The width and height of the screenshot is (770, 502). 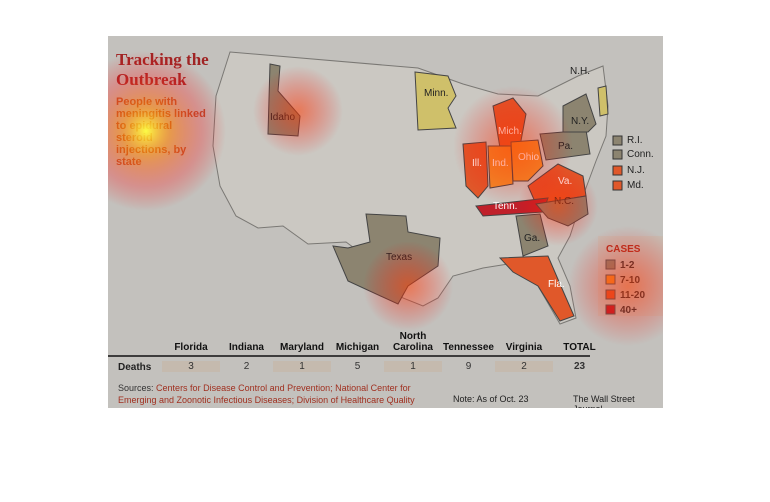 I want to click on column-header: North Carolina, so click(x=412, y=342).